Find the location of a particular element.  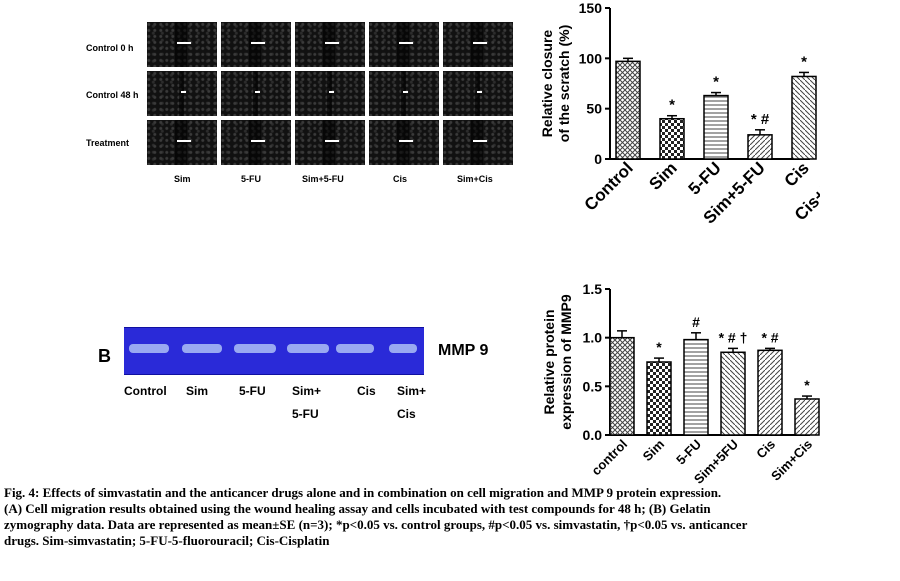

panel-b-label: B is located at coordinates (104, 356).